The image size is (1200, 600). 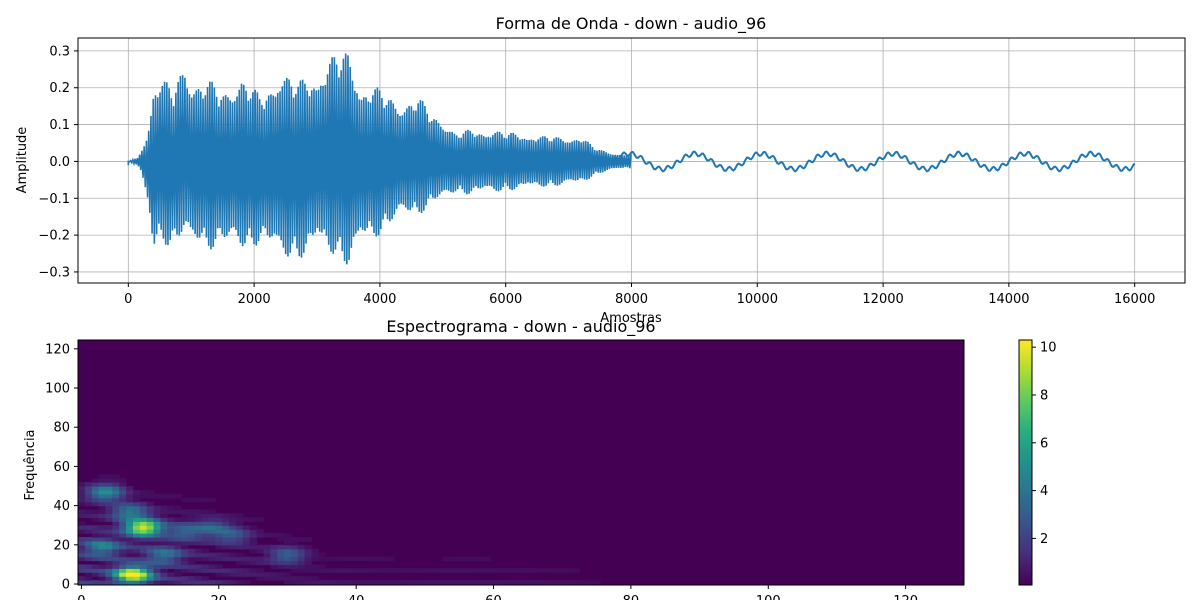 What do you see at coordinates (356, 597) in the screenshot?
I see `spectrogram-x-tick-label: 40` at bounding box center [356, 597].